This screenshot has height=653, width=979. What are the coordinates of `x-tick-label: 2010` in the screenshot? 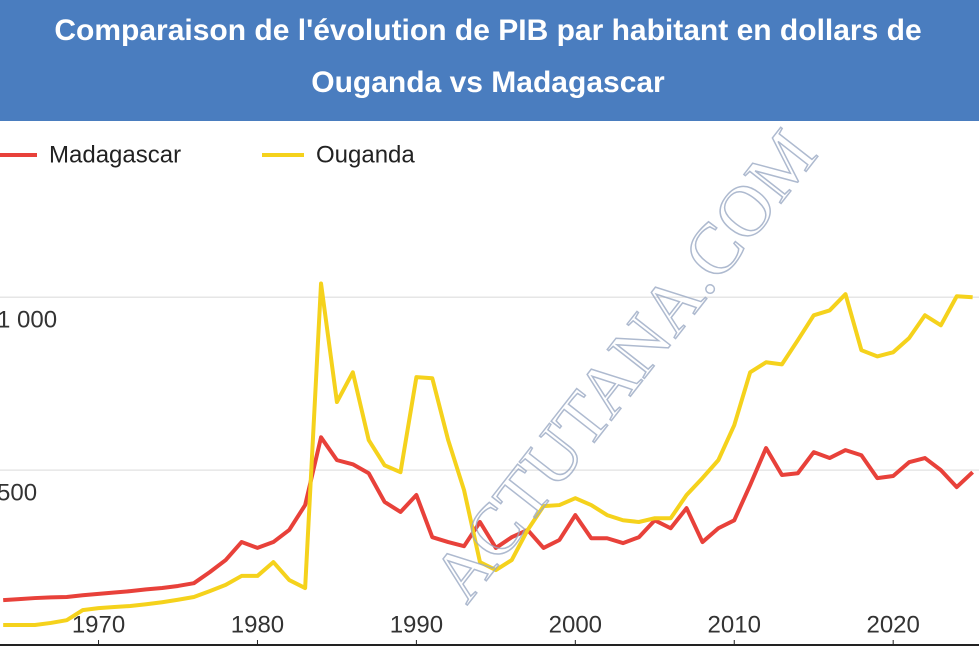 It's located at (734, 624).